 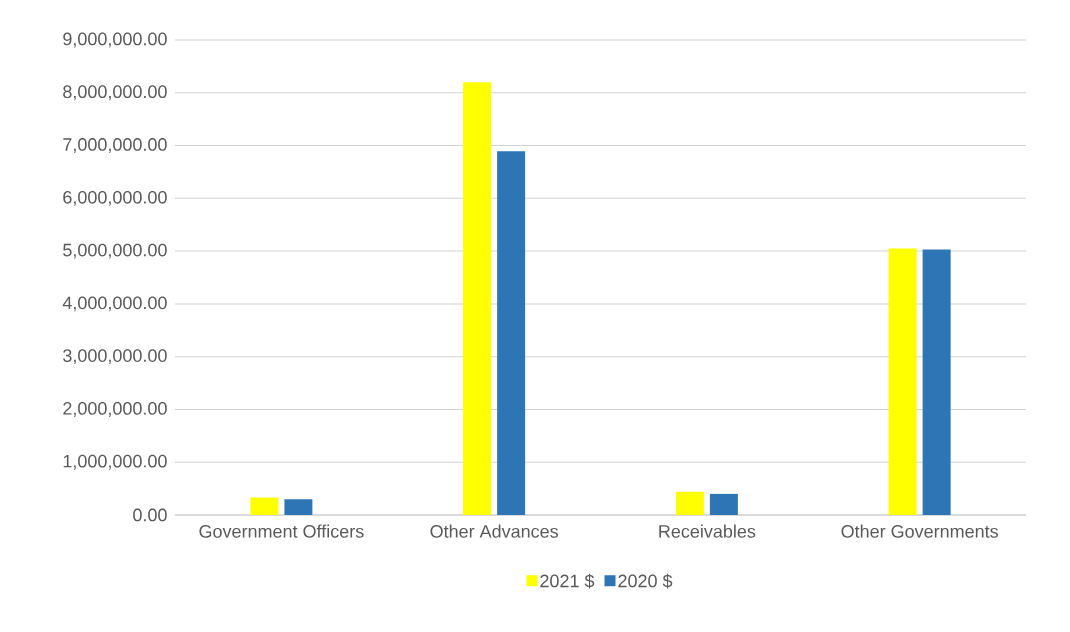 What do you see at coordinates (115, 93) in the screenshot?
I see `y-tick-label: 8,000,000.00` at bounding box center [115, 93].